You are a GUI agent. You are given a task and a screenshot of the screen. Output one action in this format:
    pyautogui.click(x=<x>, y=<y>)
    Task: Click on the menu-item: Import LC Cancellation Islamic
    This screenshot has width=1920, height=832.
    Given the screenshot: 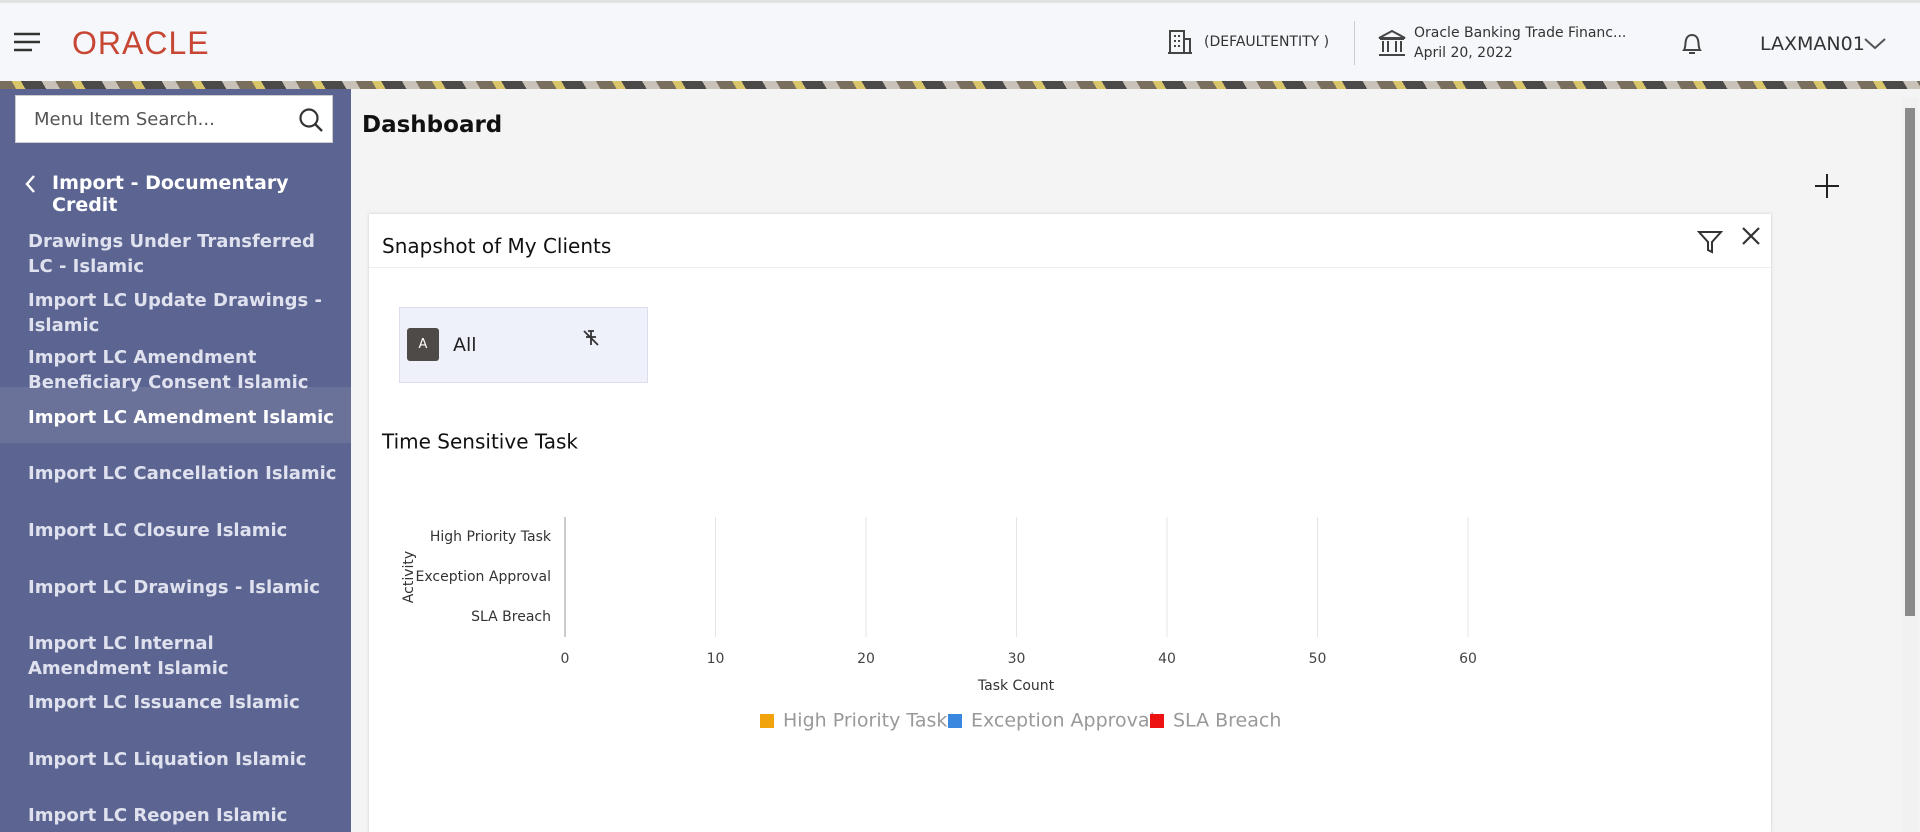 What is the action you would take?
    pyautogui.click(x=182, y=473)
    